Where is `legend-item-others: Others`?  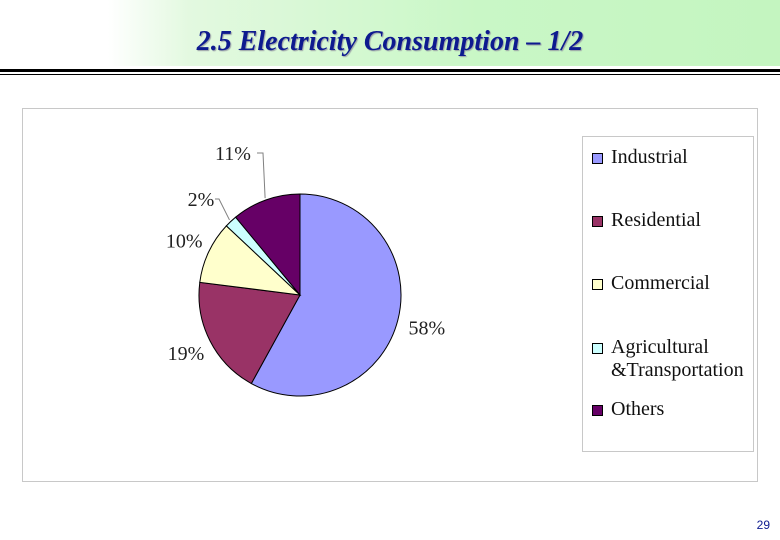 legend-item-others: Others is located at coordinates (628, 409).